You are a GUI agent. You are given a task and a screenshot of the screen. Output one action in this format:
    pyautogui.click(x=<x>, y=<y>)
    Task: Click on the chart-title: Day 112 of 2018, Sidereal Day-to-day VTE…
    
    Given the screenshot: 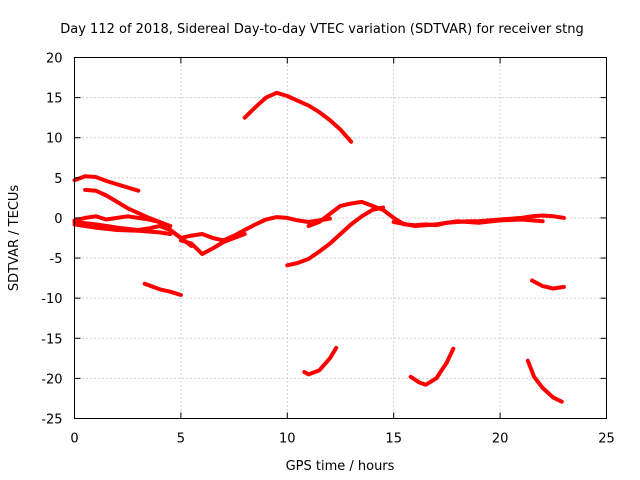 What is the action you would take?
    pyautogui.click(x=322, y=29)
    